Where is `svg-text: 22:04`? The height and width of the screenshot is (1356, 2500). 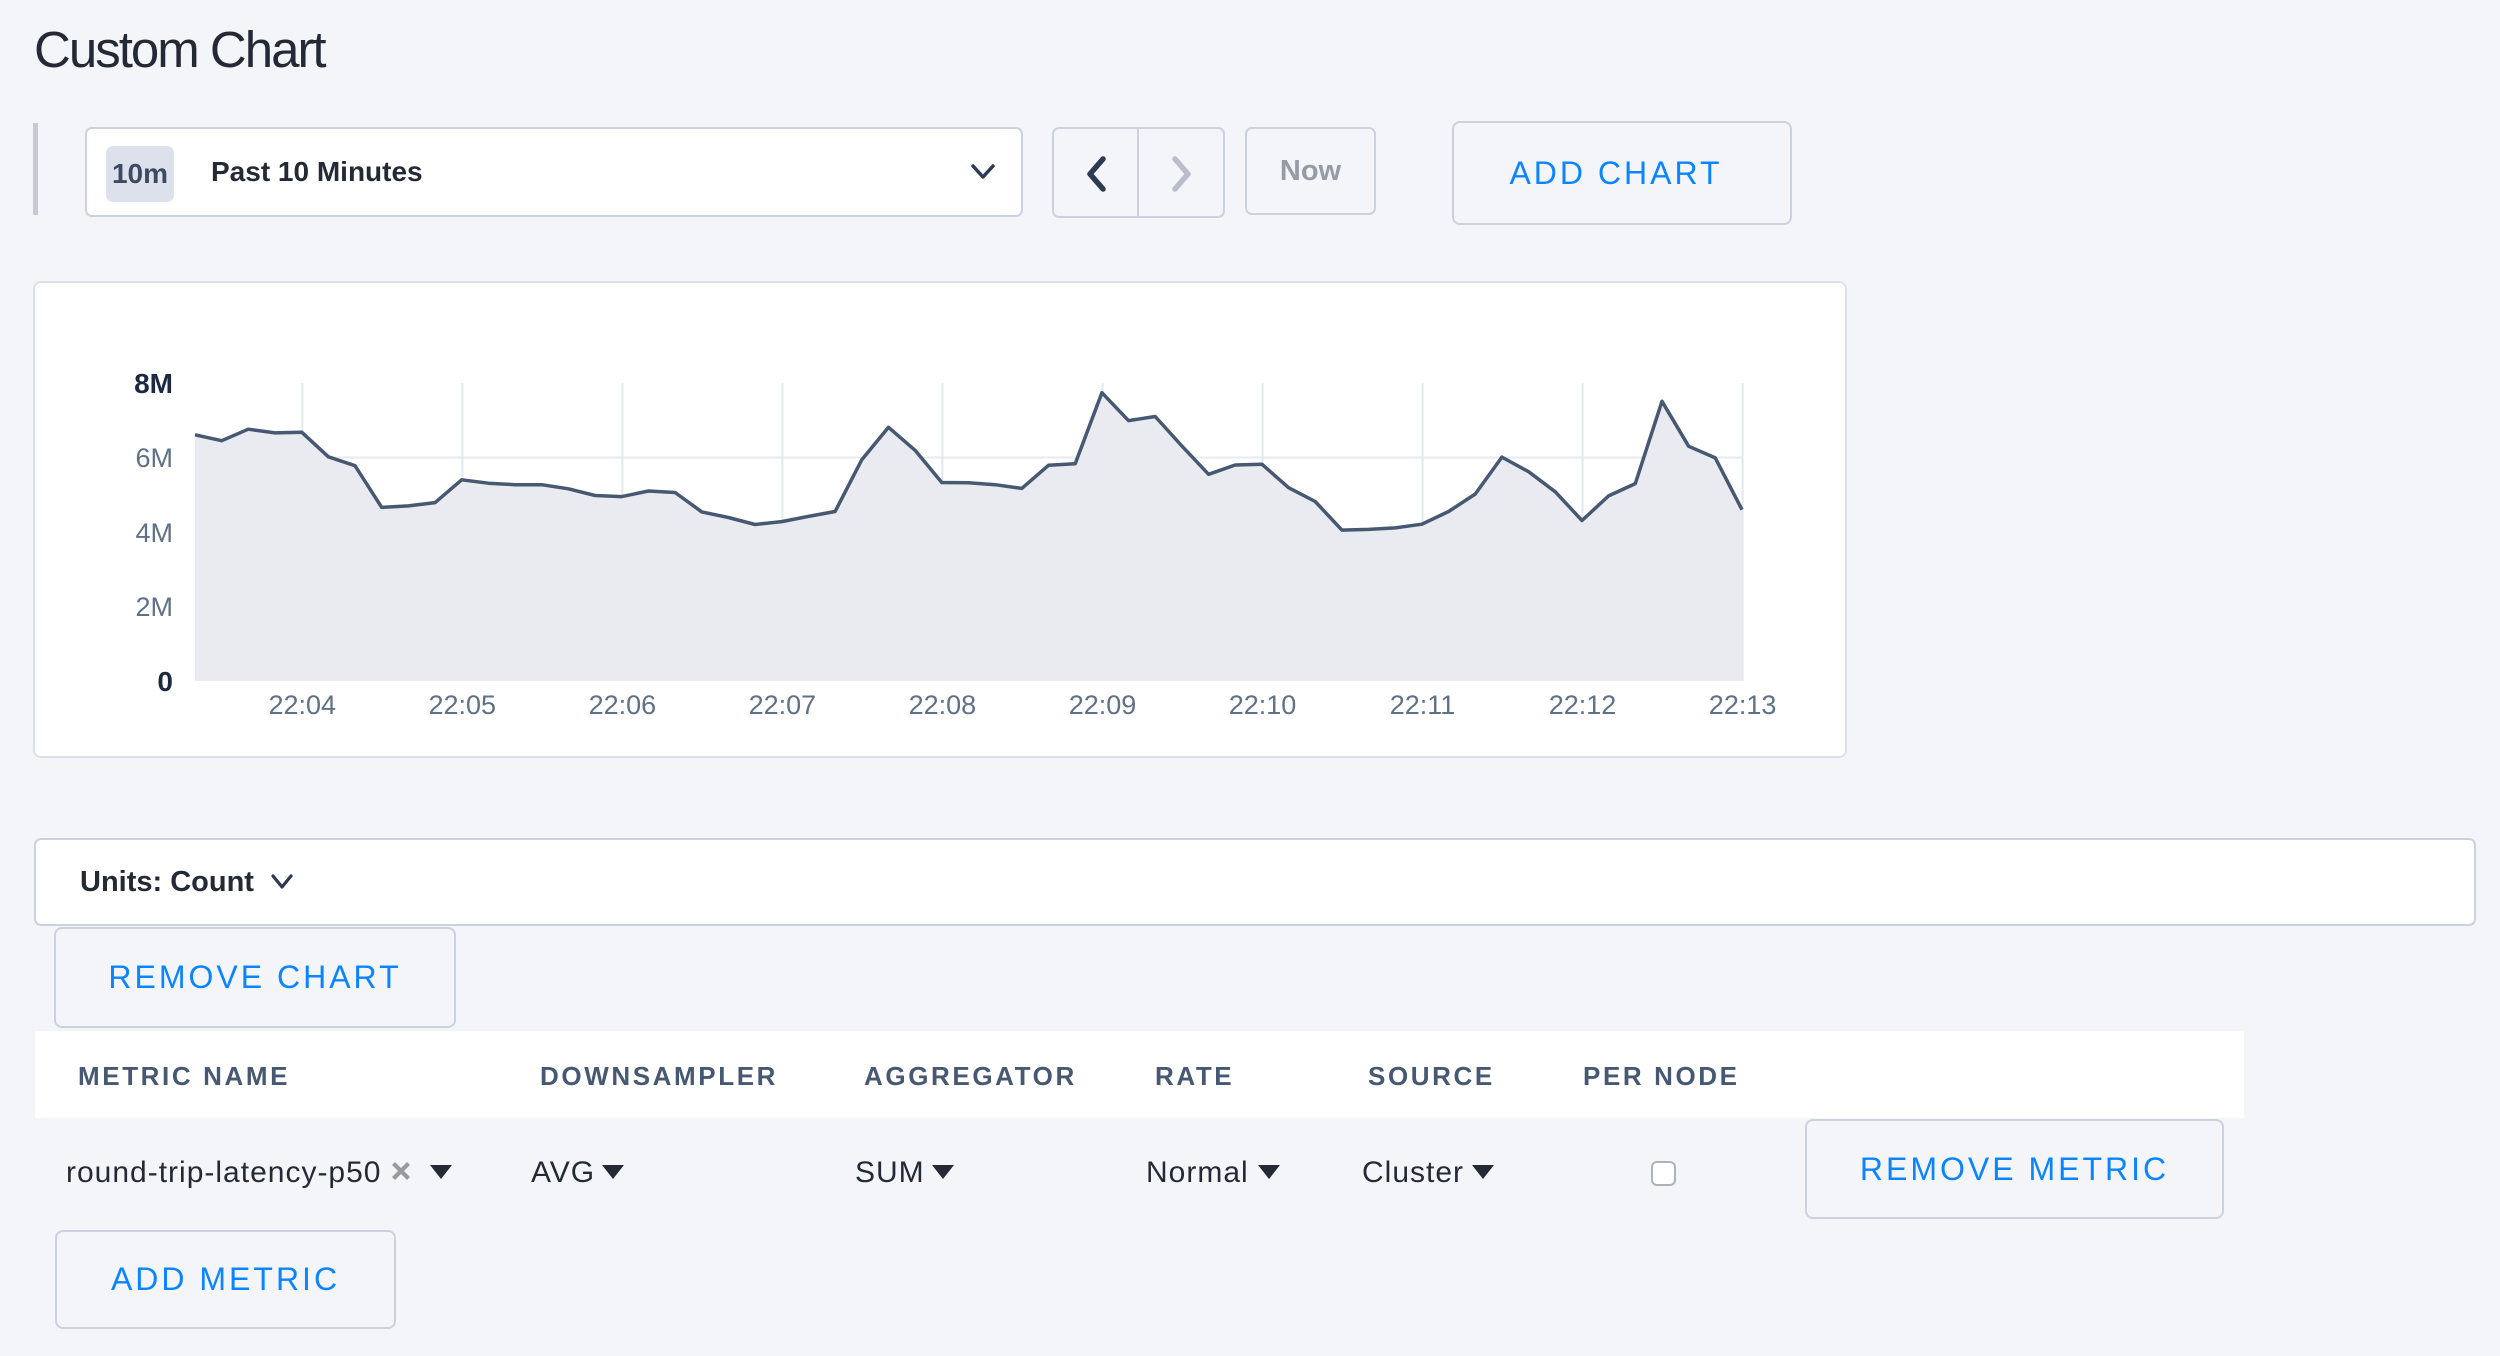 svg-text: 22:04 is located at coordinates (303, 705).